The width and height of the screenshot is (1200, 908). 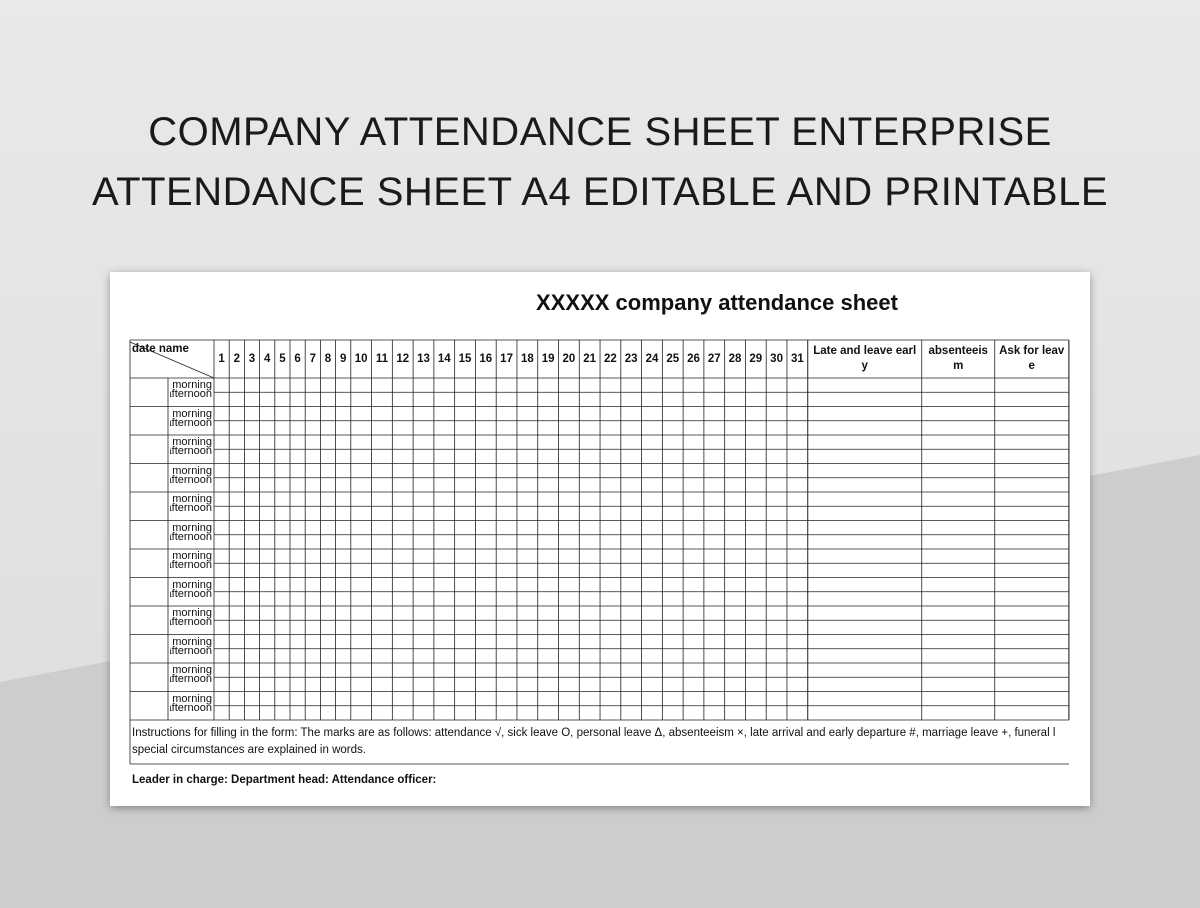 I want to click on day-header: 19, so click(x=548, y=359).